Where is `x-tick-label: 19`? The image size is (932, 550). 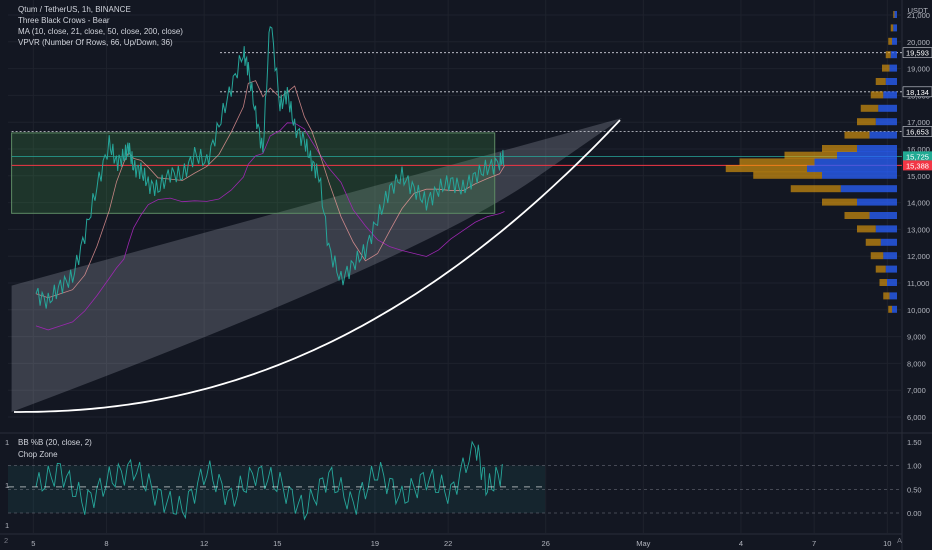
x-tick-label: 19 is located at coordinates (375, 543).